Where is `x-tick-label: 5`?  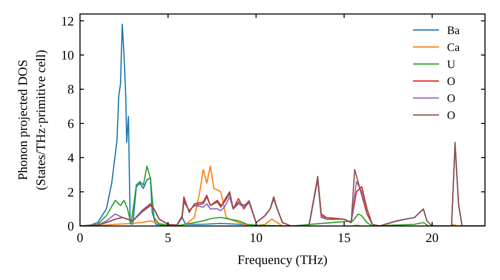 x-tick-label: 5 is located at coordinates (168, 237).